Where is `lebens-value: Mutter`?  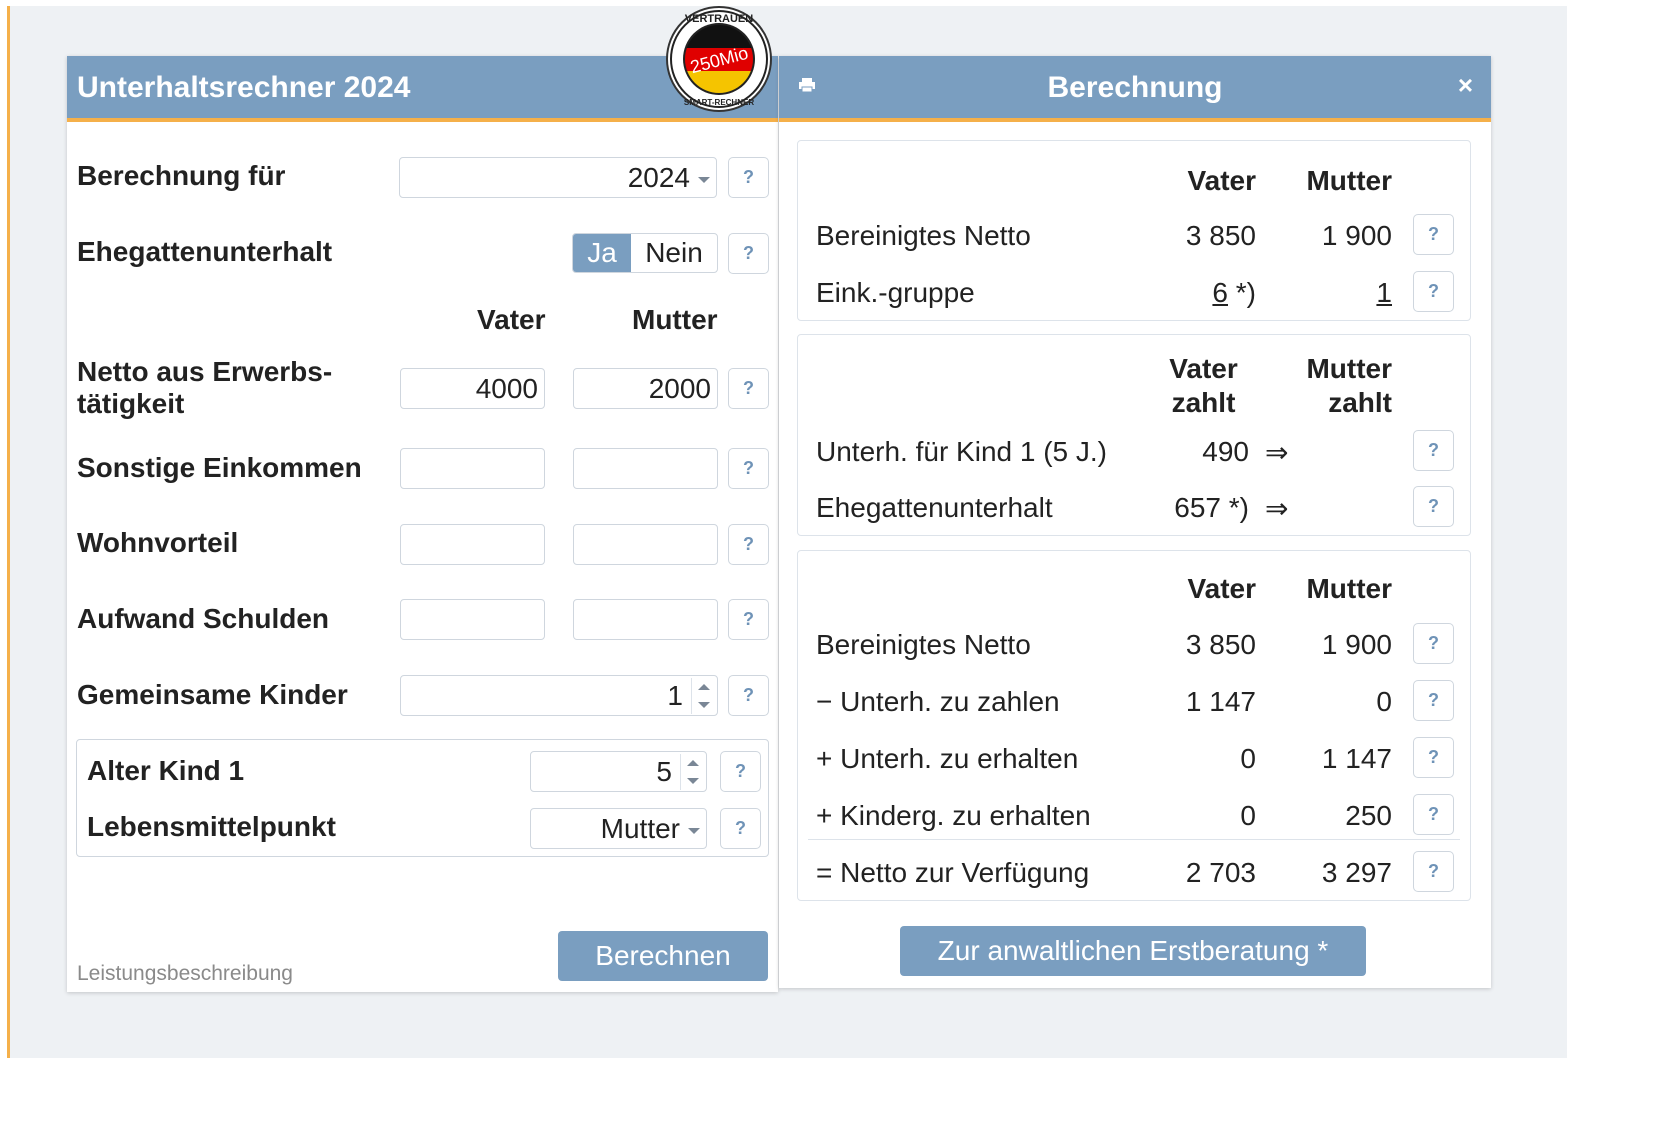 lebens-value: Mutter is located at coordinates (640, 828).